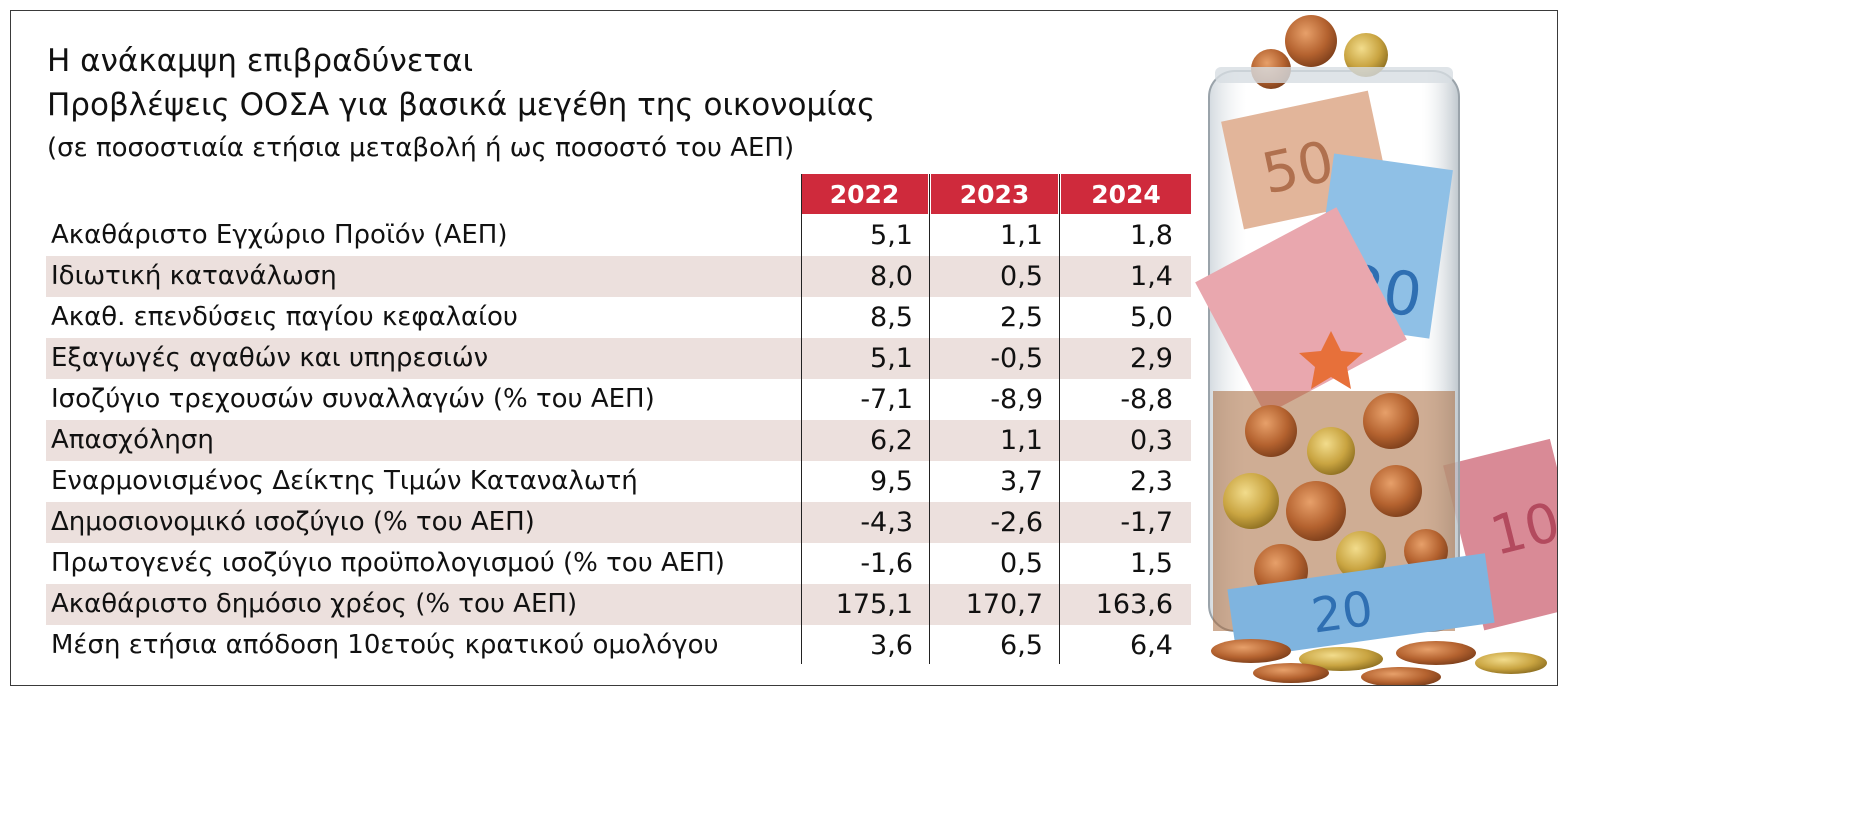  What do you see at coordinates (886, 522) in the screenshot?
I see `cell-value: -4,3` at bounding box center [886, 522].